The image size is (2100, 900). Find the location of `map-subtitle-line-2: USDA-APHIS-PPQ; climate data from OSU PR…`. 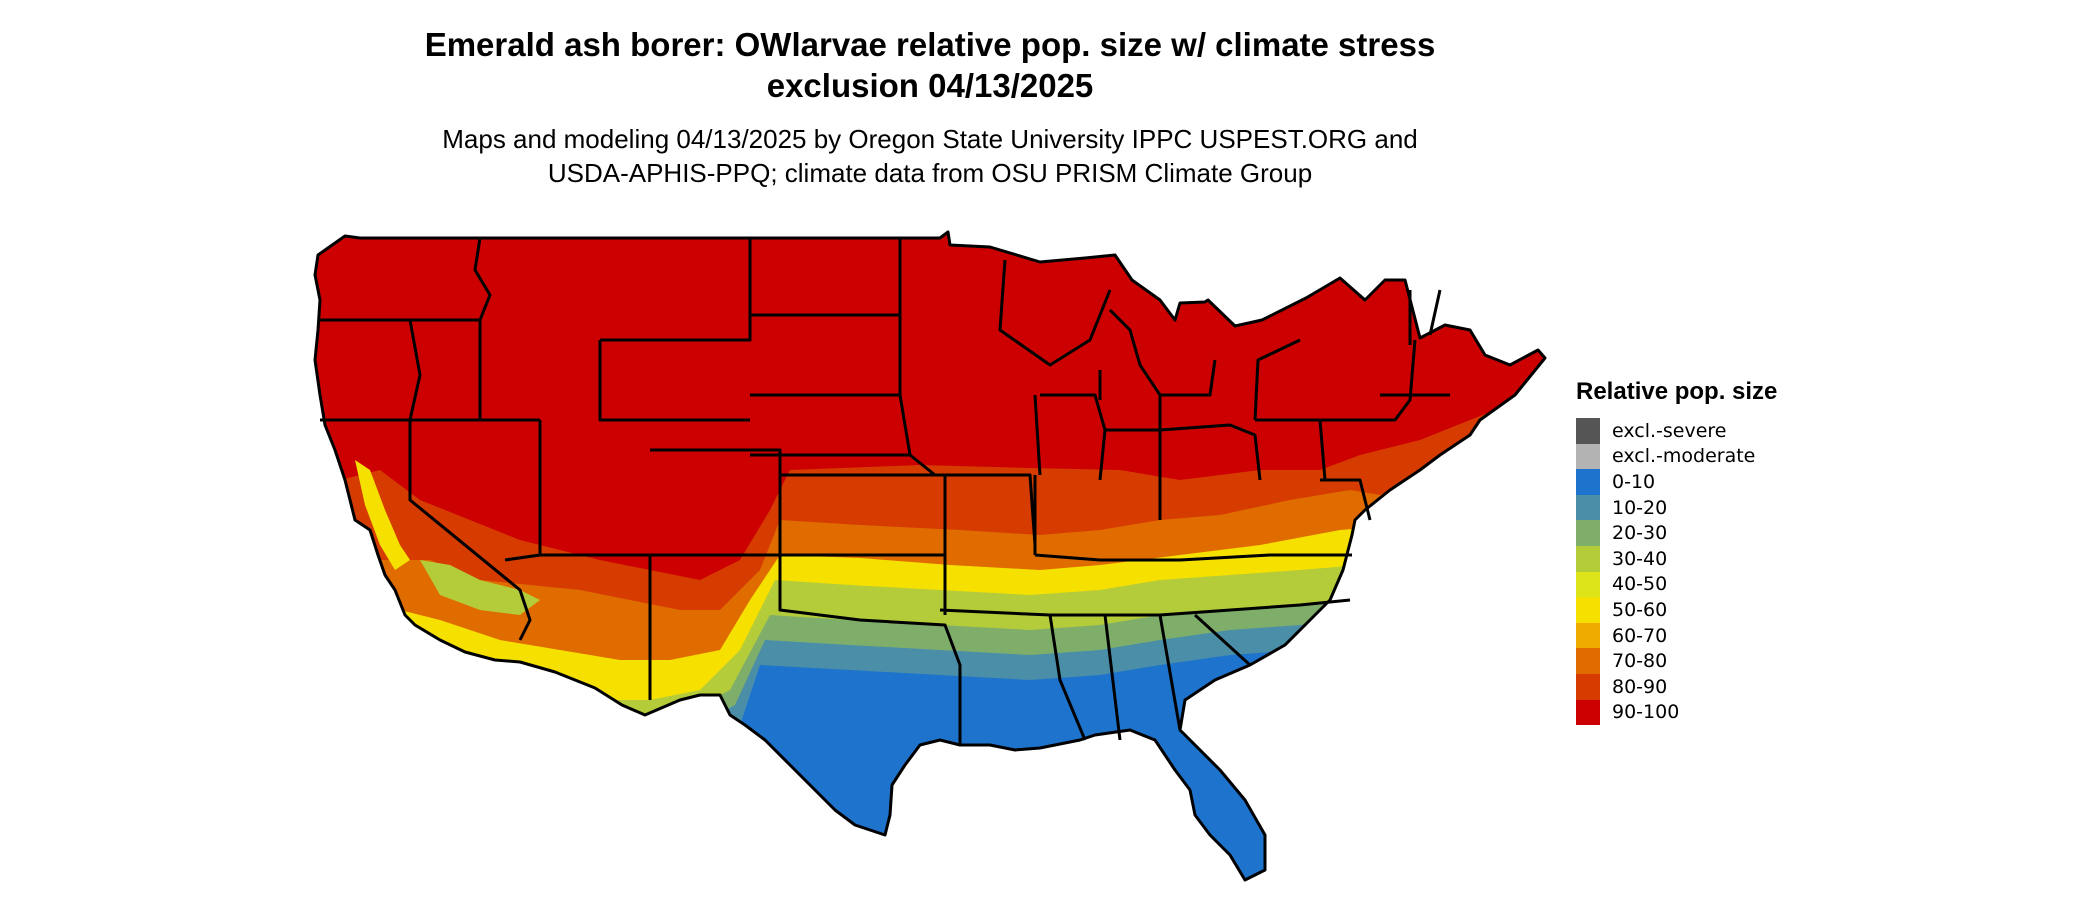

map-subtitle-line-2: USDA-APHIS-PPQ; climate data from OSU PR… is located at coordinates (930, 173).